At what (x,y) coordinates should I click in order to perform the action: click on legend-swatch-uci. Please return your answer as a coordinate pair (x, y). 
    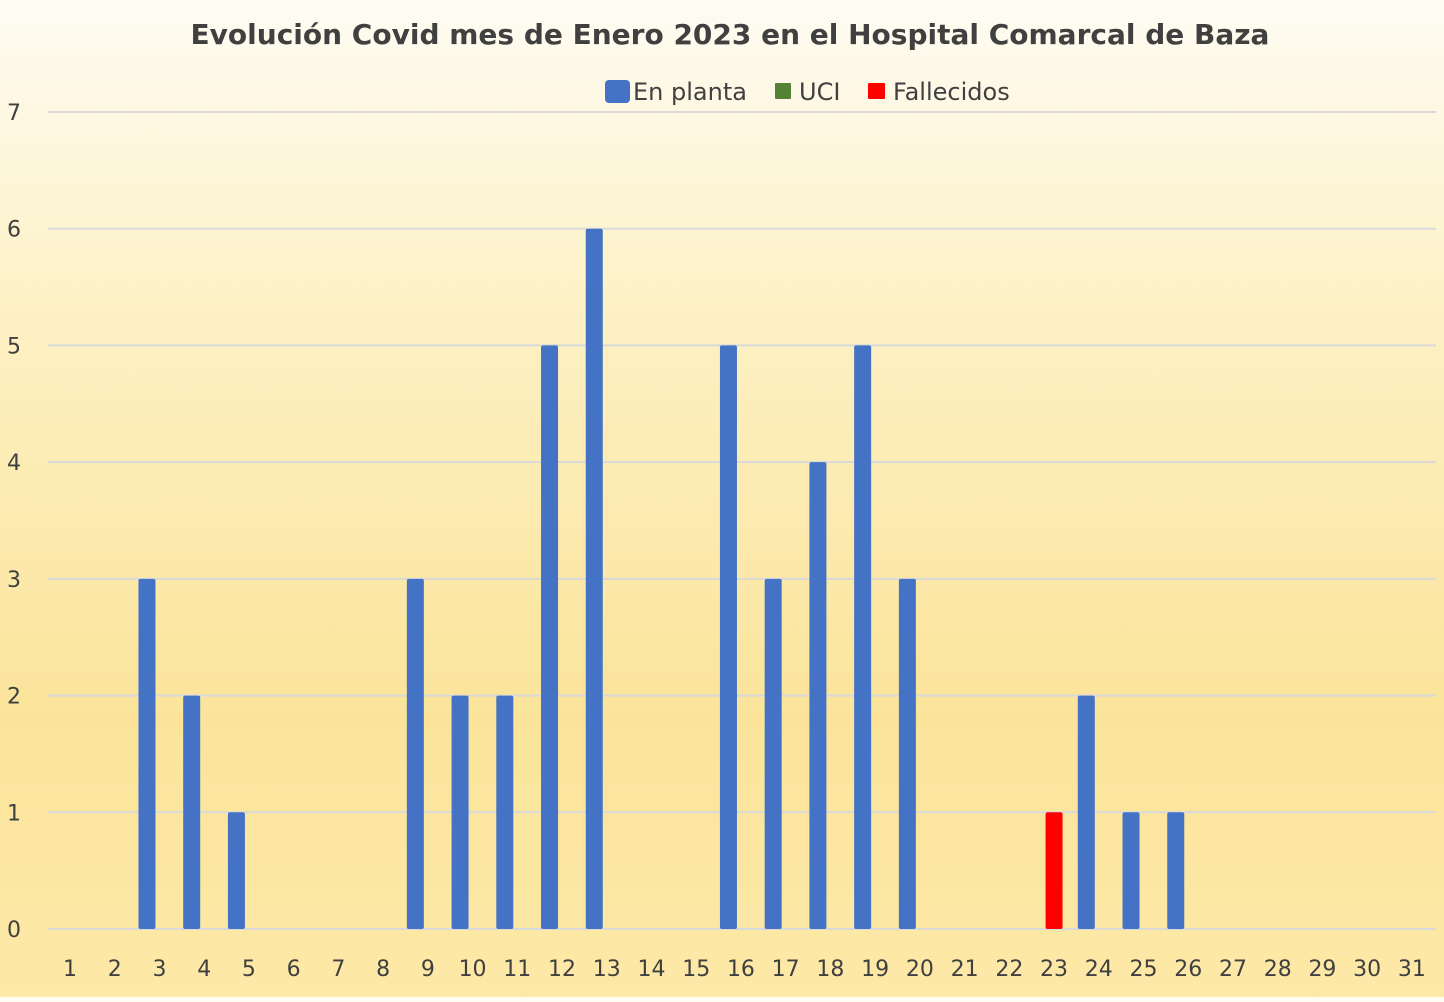
    Looking at the image, I should click on (783, 91).